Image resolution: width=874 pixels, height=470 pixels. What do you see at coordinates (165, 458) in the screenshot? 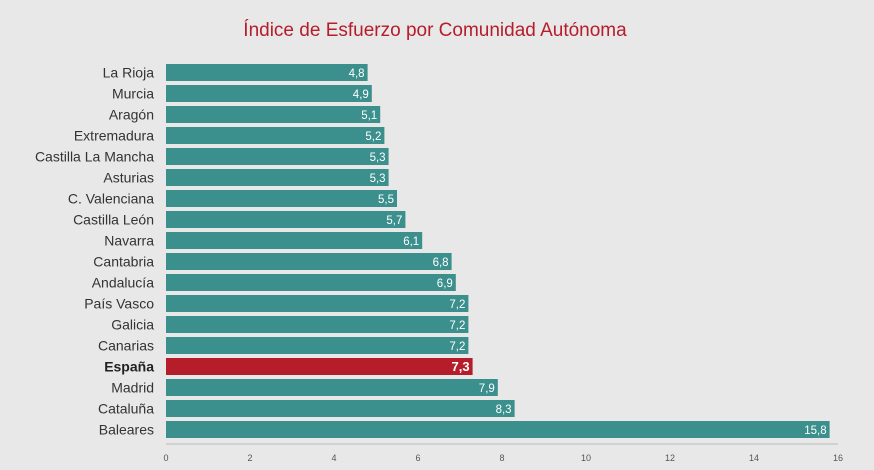
I see `x-tick-label: 0` at bounding box center [165, 458].